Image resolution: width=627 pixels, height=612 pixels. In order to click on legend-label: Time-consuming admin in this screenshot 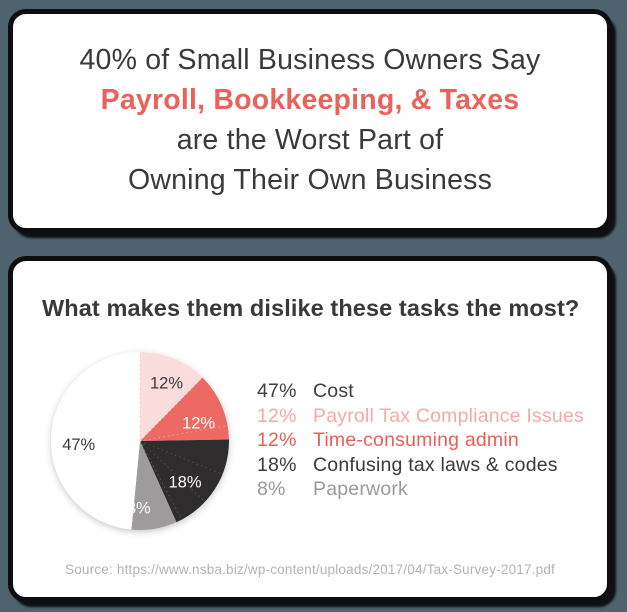, I will do `click(416, 440)`.